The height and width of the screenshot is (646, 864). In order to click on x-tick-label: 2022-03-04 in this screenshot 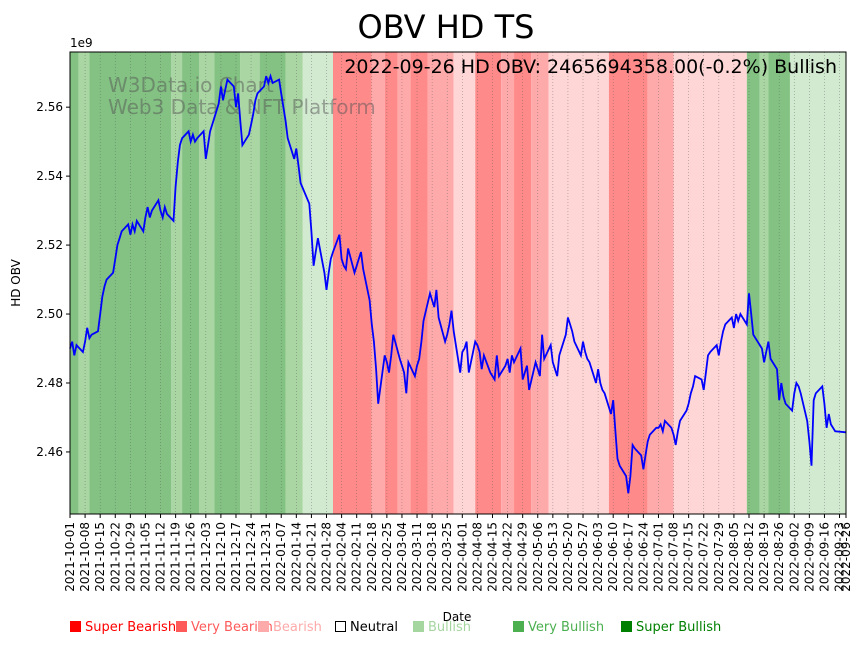, I will do `click(402, 557)`.